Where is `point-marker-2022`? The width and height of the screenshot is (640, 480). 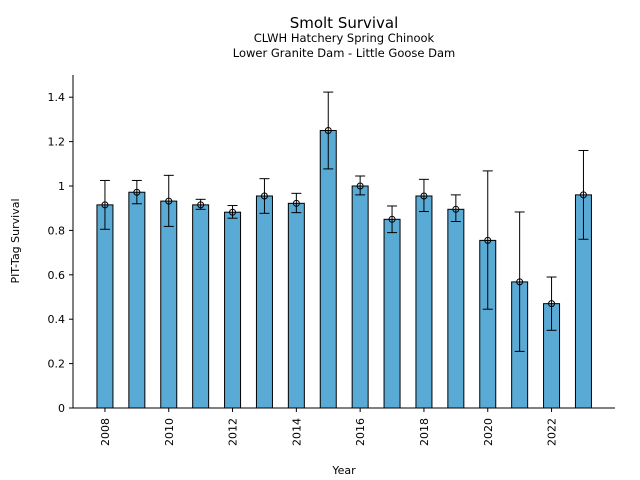 point-marker-2022 is located at coordinates (552, 304).